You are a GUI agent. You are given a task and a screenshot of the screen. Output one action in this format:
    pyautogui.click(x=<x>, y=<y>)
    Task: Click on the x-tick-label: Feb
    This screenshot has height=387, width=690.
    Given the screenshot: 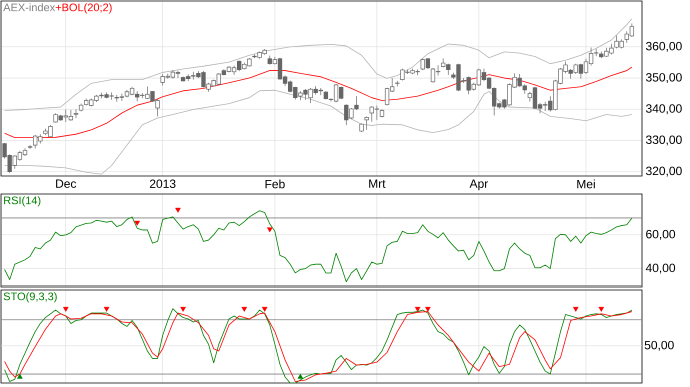 What is the action you would take?
    pyautogui.click(x=275, y=184)
    